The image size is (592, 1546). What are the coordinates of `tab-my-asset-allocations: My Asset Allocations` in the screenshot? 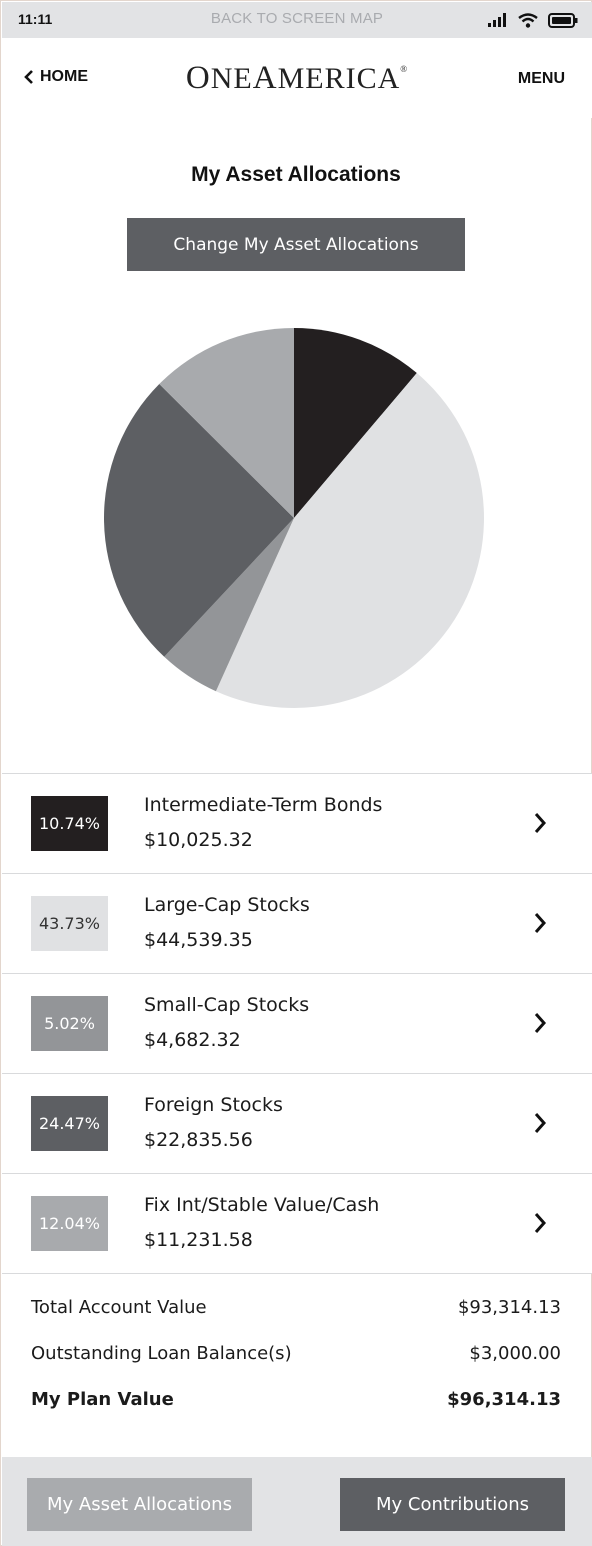 It's located at (139, 1504).